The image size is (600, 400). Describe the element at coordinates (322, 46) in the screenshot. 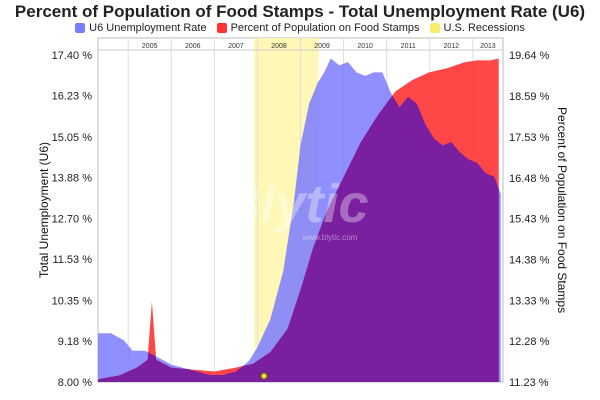

I see `year-label: 2009` at that location.